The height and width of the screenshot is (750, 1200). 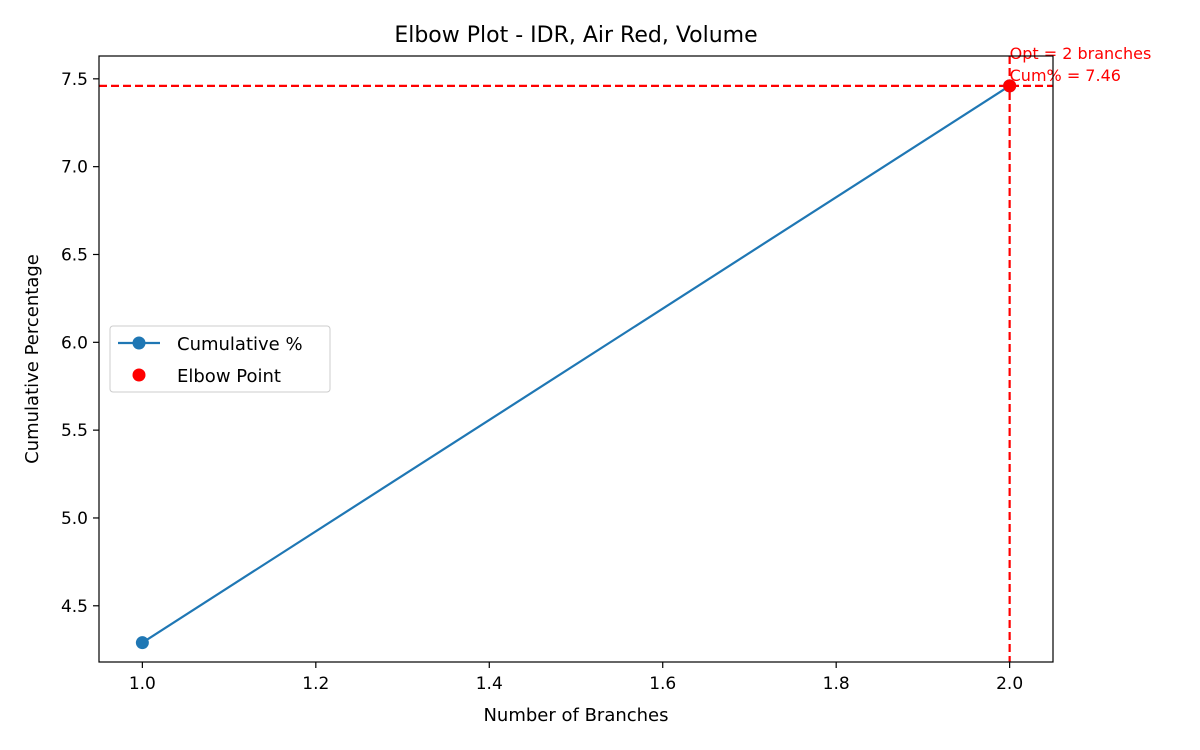 I want to click on elbow-point, so click(x=1010, y=86).